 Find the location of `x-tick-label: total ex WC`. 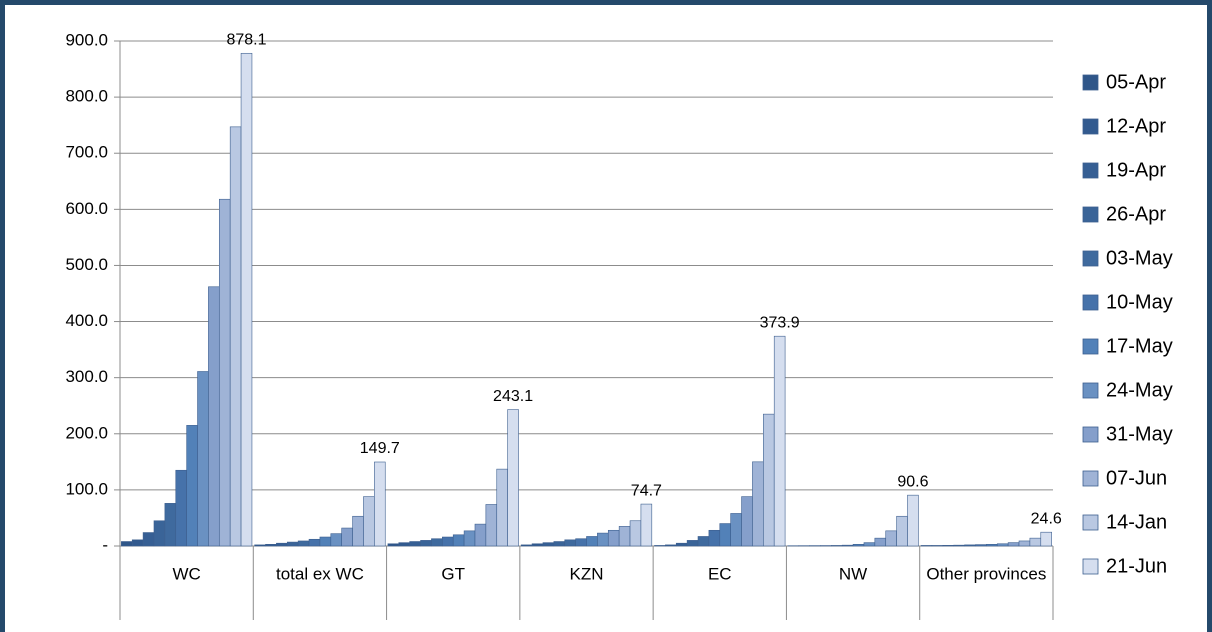

x-tick-label: total ex WC is located at coordinates (320, 573).